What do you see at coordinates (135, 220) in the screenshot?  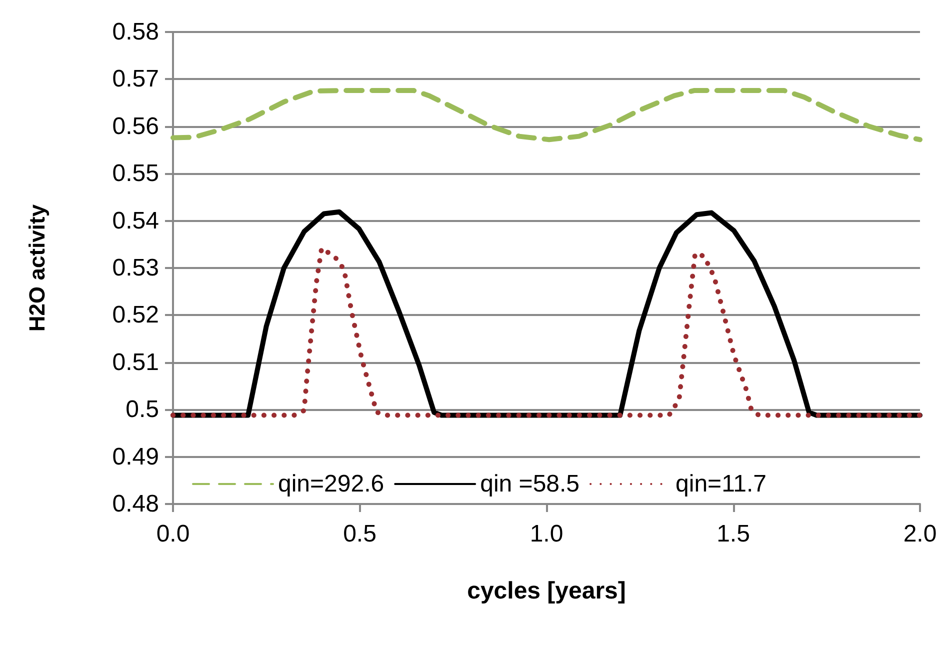 I see `y-tick-label: 0.54` at bounding box center [135, 220].